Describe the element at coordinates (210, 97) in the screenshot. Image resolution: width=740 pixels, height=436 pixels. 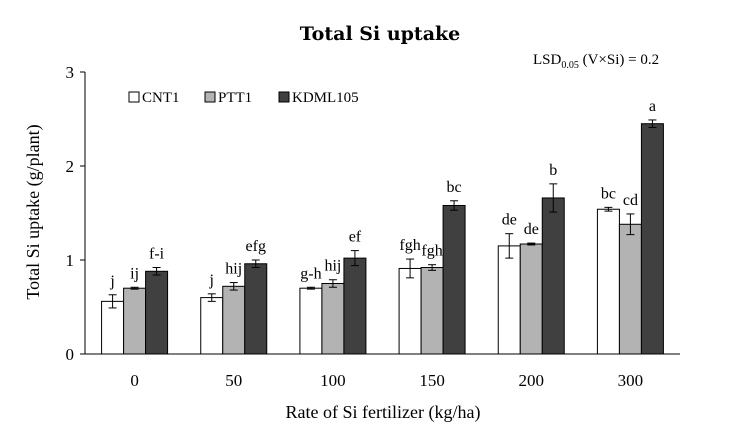
I see `legend-swatch-ptt1` at that location.